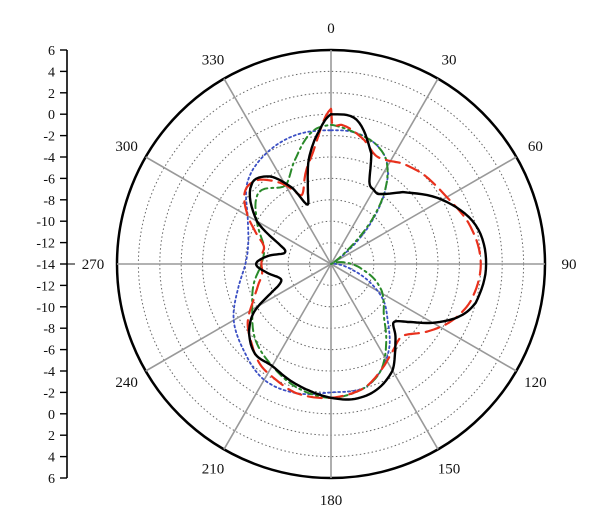  Describe the element at coordinates (331, 501) in the screenshot. I see `angle-label: 180` at that location.